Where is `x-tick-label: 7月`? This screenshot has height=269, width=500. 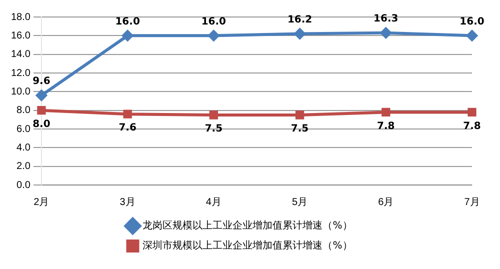 x-tick-label: 7月 is located at coordinates (472, 202).